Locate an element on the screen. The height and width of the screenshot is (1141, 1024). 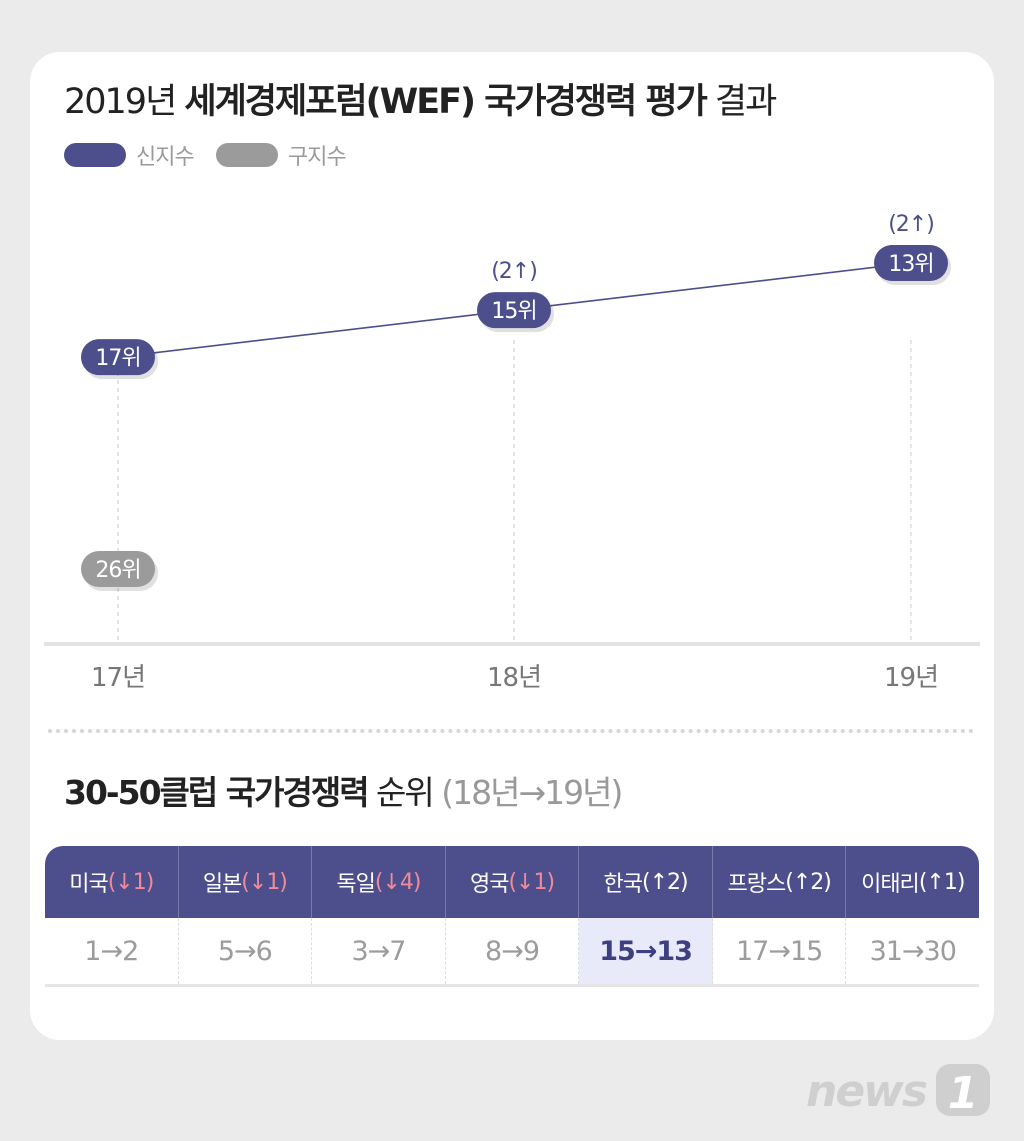
data-label: 13위 is located at coordinates (910, 264).